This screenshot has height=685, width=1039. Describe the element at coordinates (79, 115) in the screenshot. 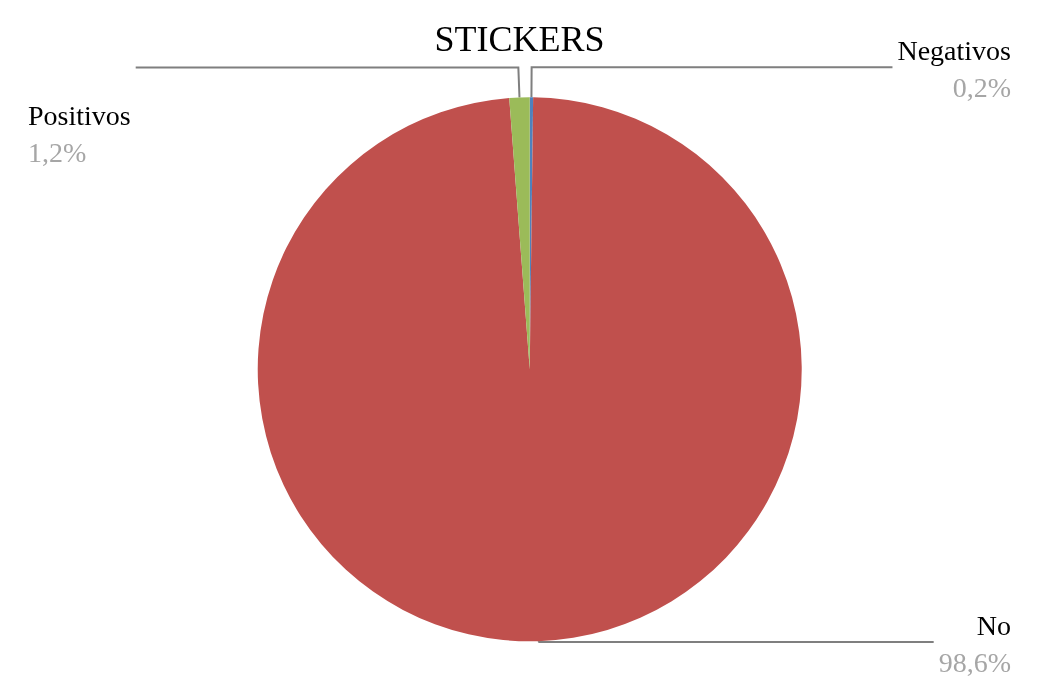

I see `slice-label: Positivos` at that location.